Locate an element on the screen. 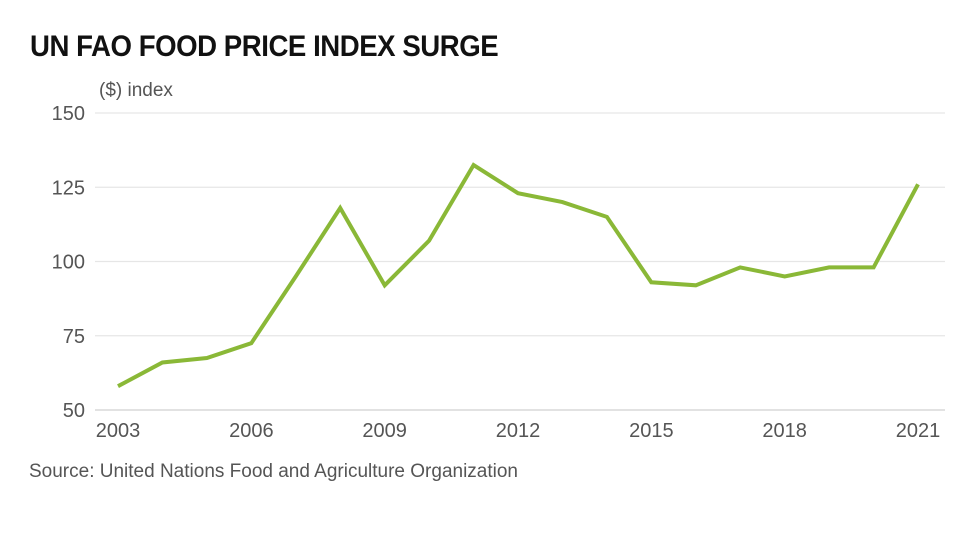 The height and width of the screenshot is (540, 975). x-tick-label: 2009 is located at coordinates (384, 431).